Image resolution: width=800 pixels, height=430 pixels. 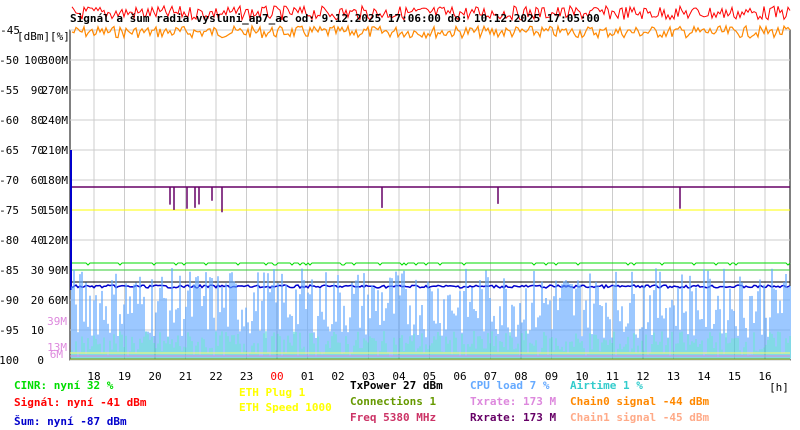 What do you see at coordinates (55, 240) in the screenshot?
I see `y-tick-rate: 120M` at bounding box center [55, 240].